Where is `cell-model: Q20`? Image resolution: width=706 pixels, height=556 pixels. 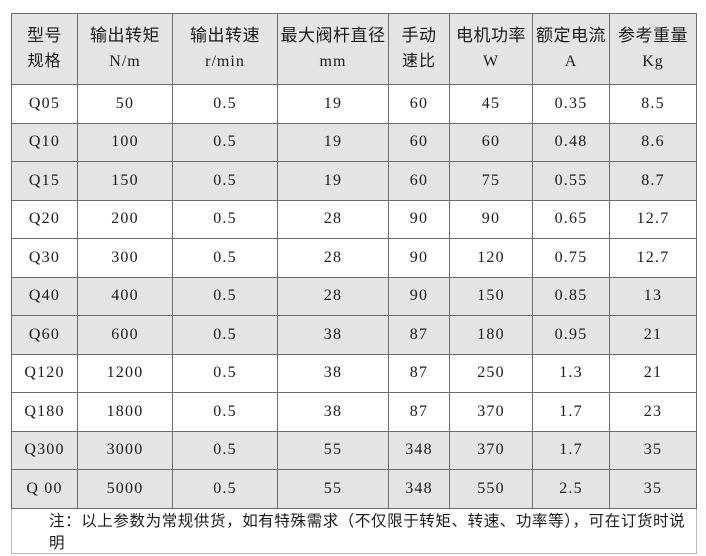
cell-model: Q20 is located at coordinates (44, 219).